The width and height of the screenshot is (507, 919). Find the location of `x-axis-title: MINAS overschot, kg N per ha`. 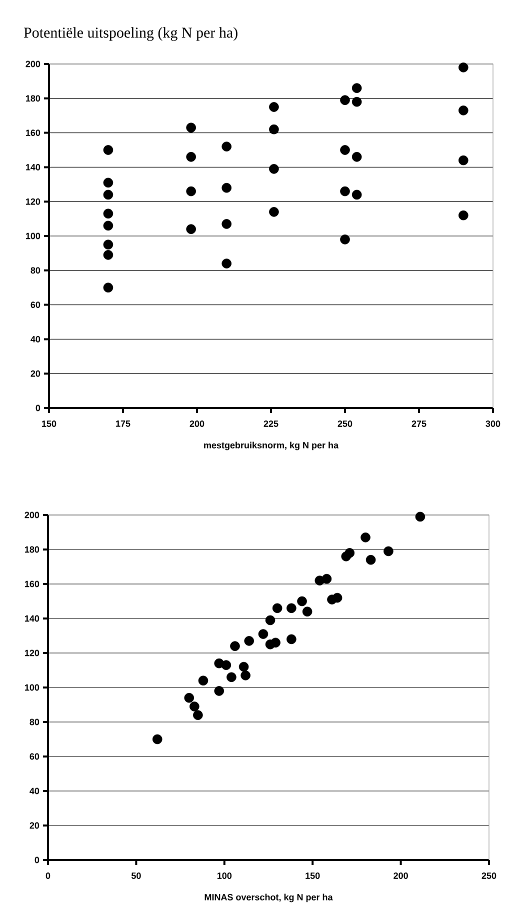

x-axis-title: MINAS overschot, kg N per ha is located at coordinates (268, 898).